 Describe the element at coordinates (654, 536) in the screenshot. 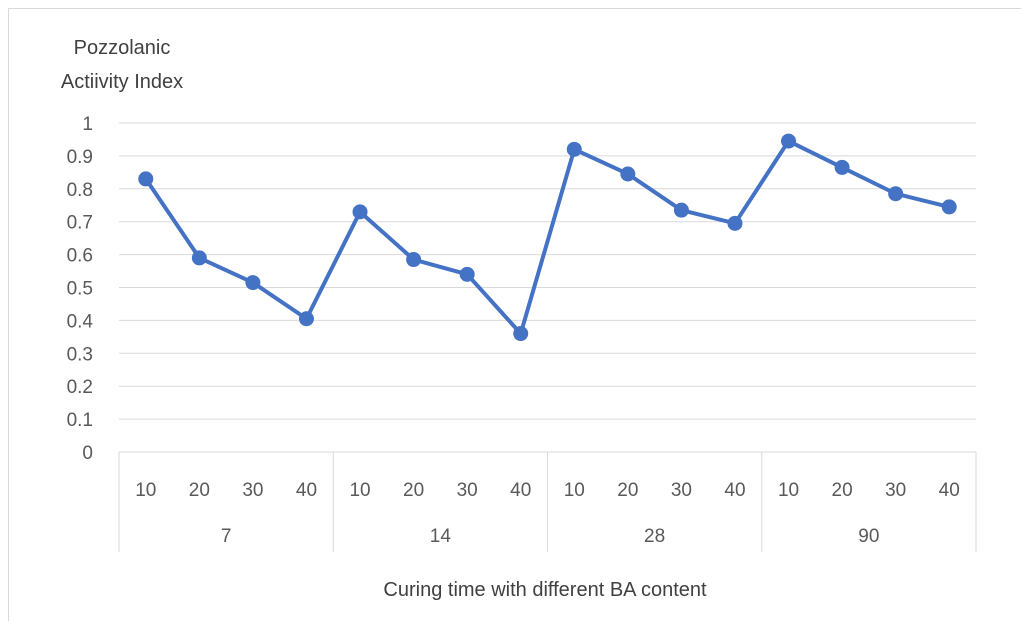

I see `x-group-label: 28` at that location.